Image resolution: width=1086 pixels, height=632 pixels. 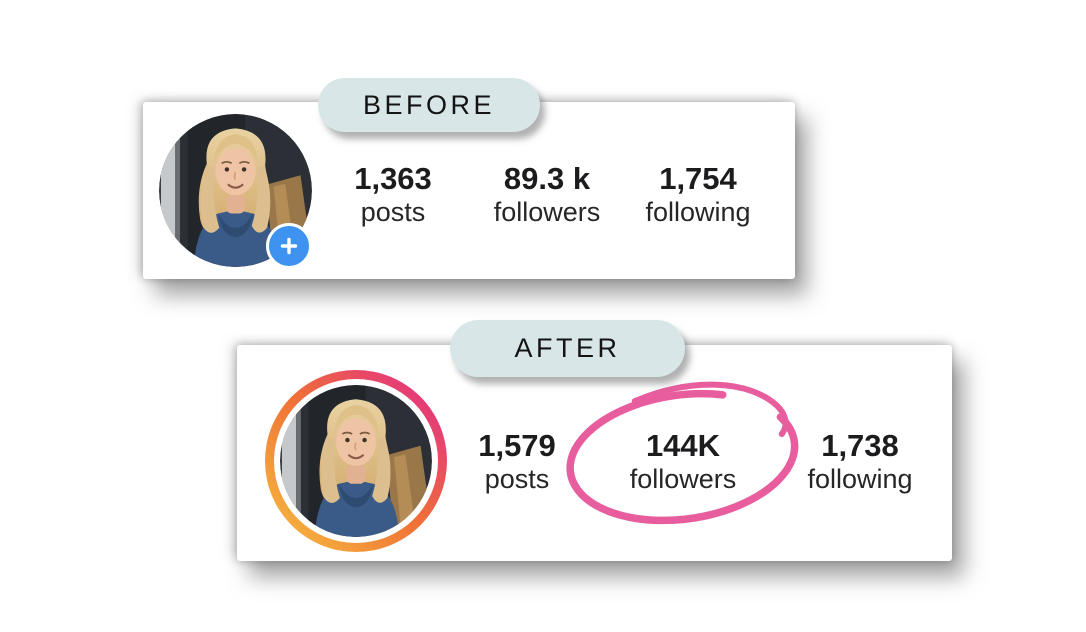 I want to click on after-stat-followers: 144K followers, so click(x=683, y=462).